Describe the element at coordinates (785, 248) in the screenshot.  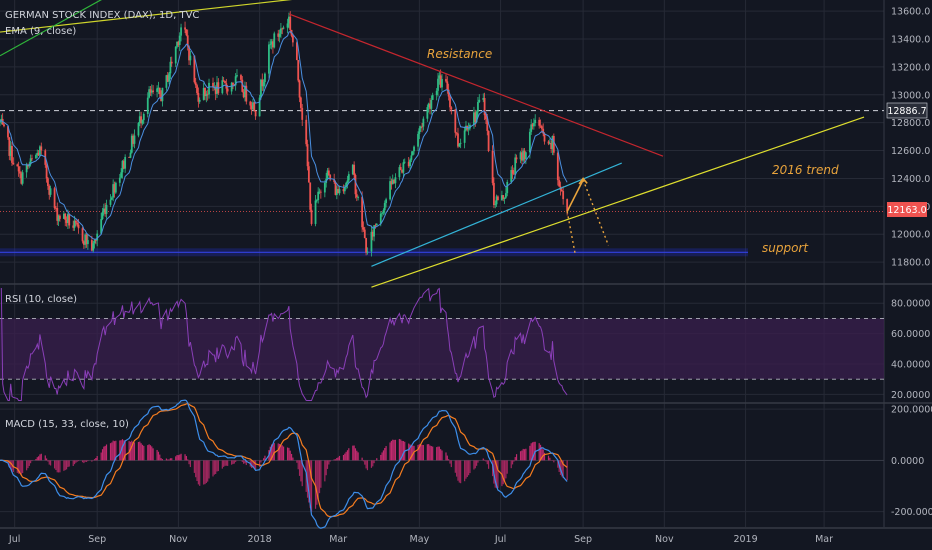
I see `support-label: support` at that location.